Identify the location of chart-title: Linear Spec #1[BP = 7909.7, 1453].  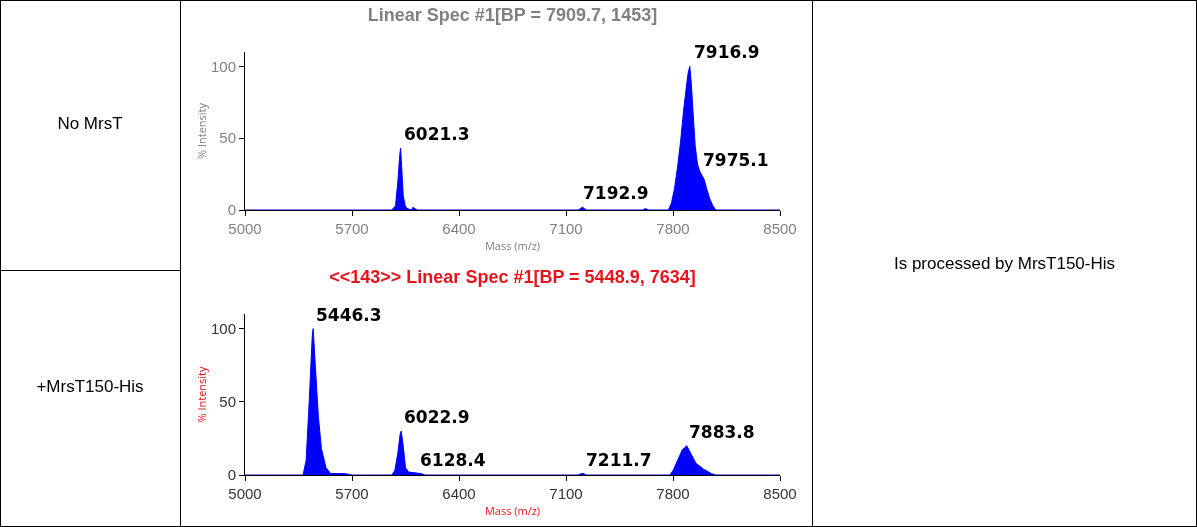
(512, 14).